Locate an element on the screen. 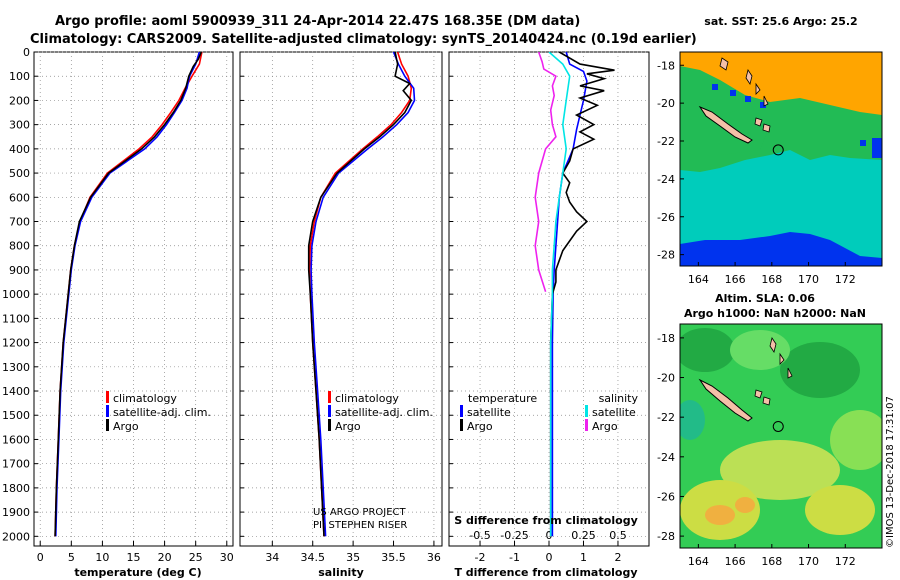 This screenshot has width=900, height=580. depth-tick-label-900: 900 is located at coordinates (19, 270).